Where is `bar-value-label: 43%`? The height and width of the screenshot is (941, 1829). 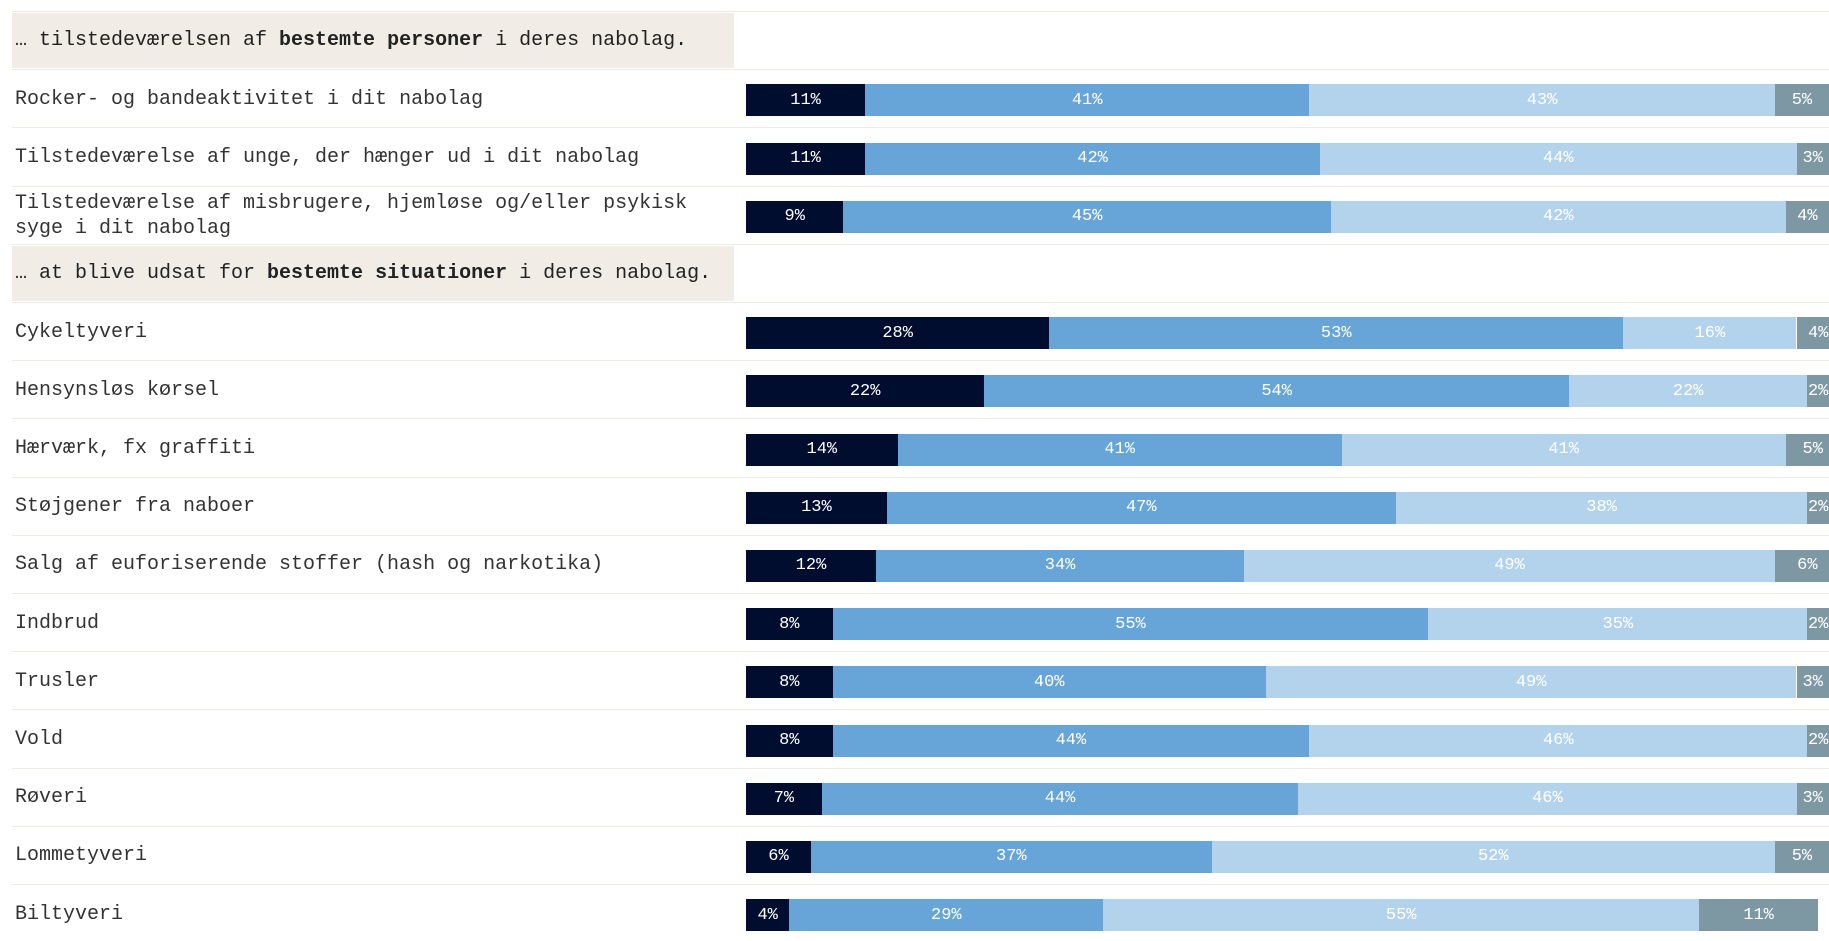 bar-value-label: 43% is located at coordinates (1542, 100).